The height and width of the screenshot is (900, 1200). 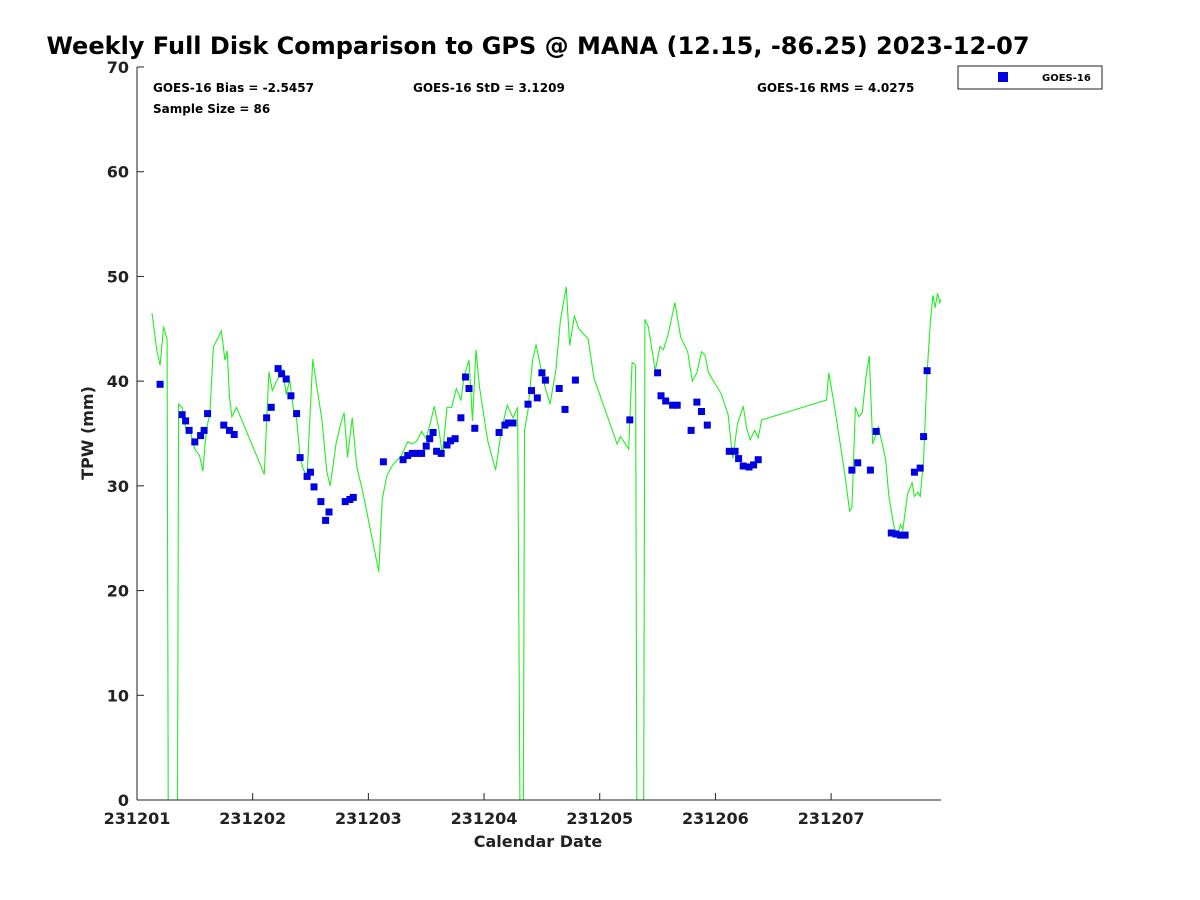 I want to click on y-tick-label: 50, so click(x=118, y=276).